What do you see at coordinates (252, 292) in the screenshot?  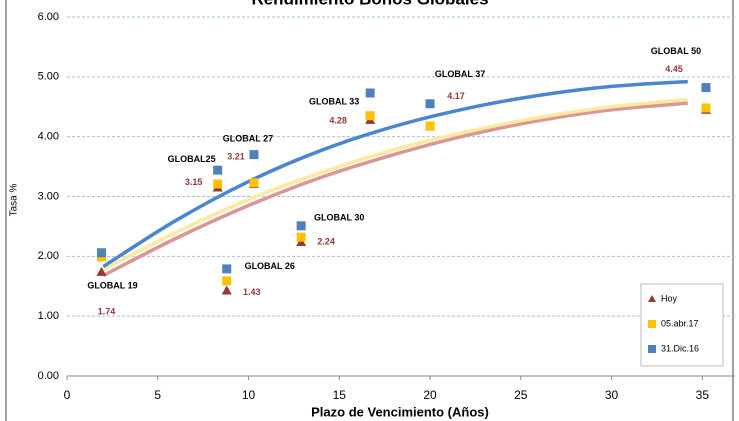 I see `value-label: 1.43` at bounding box center [252, 292].